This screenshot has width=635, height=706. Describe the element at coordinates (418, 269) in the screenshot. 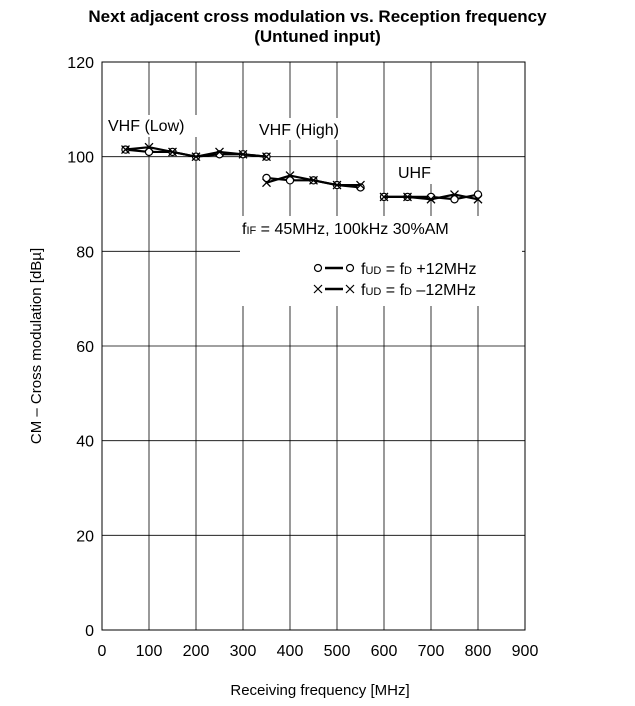

I see `legend-entry-plus: fUD = fD +12MHz` at that location.